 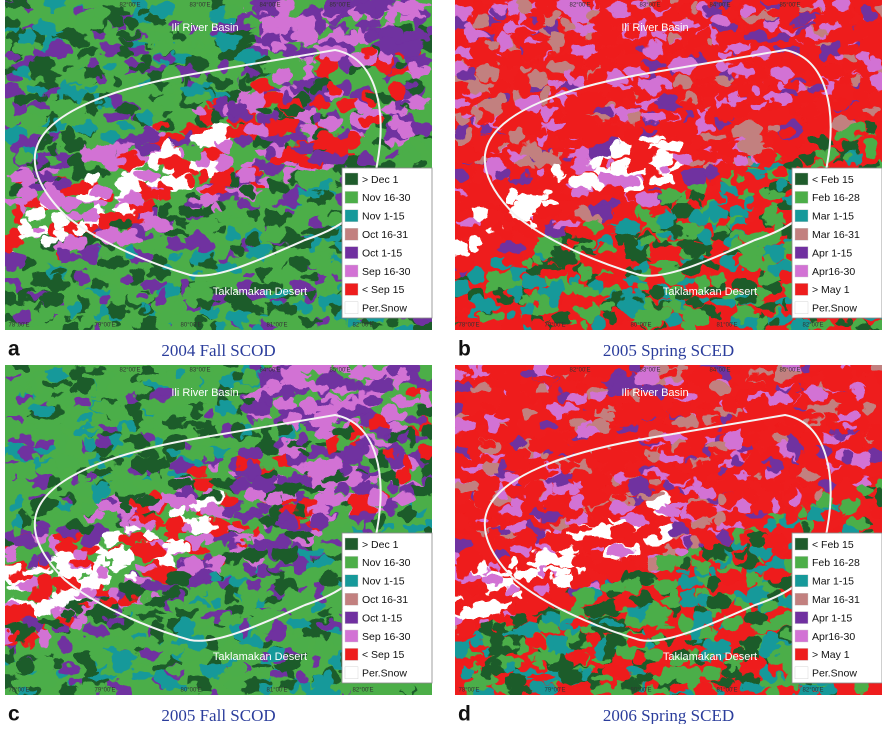 I want to click on legend-label: < Sep 15, so click(x=383, y=290).